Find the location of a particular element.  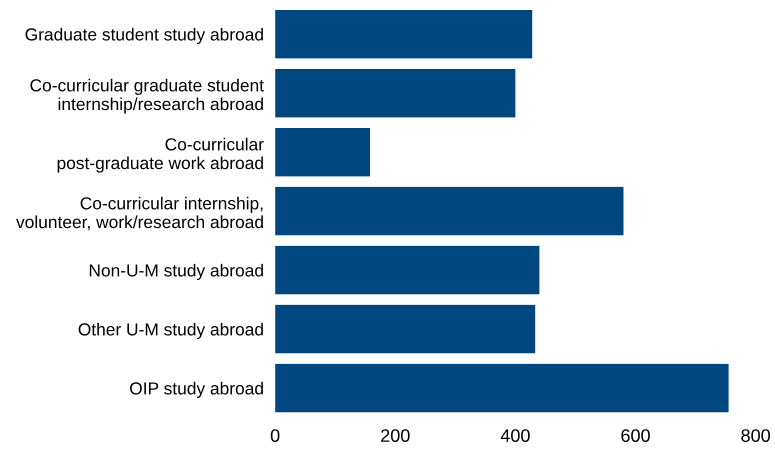

y-tick-label: Non-U-M study abroad is located at coordinates (176, 272).